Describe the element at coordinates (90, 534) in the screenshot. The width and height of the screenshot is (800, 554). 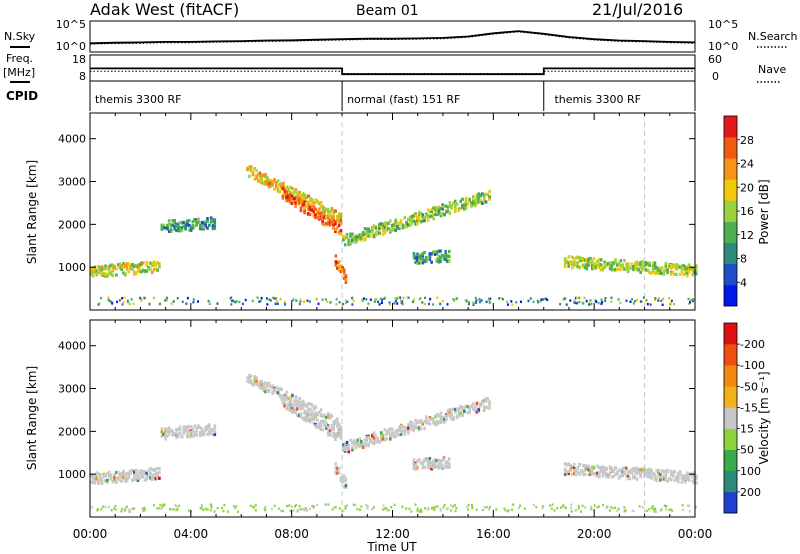
I see `x-tick-label: 00:00` at that location.